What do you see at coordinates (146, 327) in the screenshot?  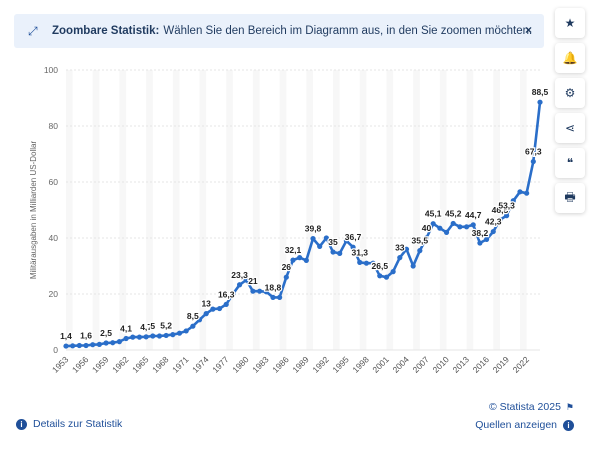 I see `data-label: 4,7` at bounding box center [146, 327].